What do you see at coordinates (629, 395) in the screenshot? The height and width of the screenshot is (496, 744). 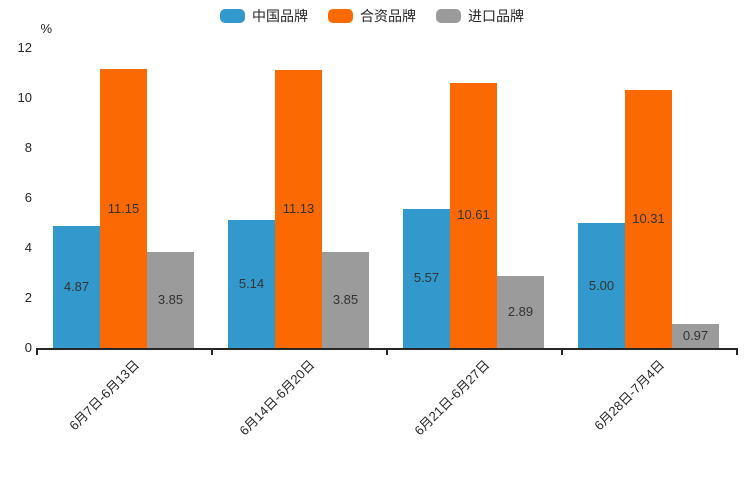 I see `x-category-label: 6月28日-7月4日` at bounding box center [629, 395].